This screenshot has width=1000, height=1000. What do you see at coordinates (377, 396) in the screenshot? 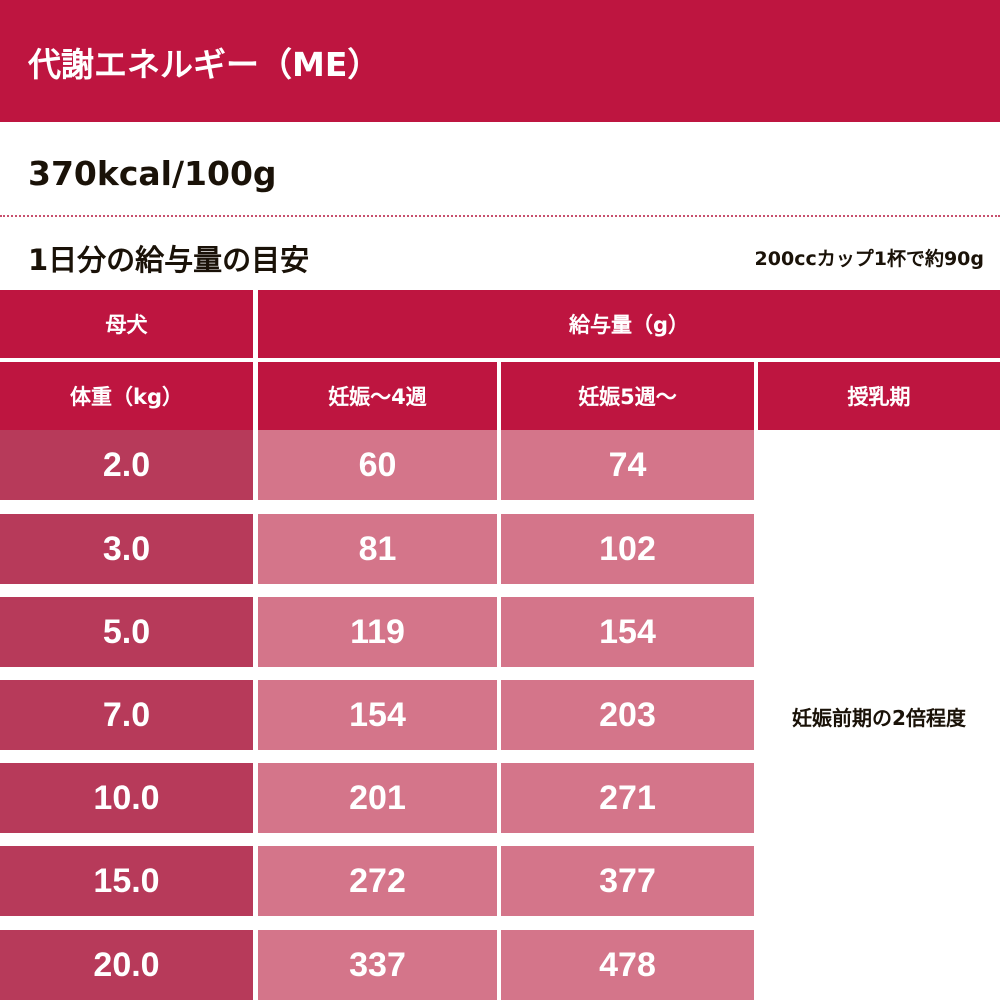
I see `column-header: 妊娠～4週` at bounding box center [377, 396].